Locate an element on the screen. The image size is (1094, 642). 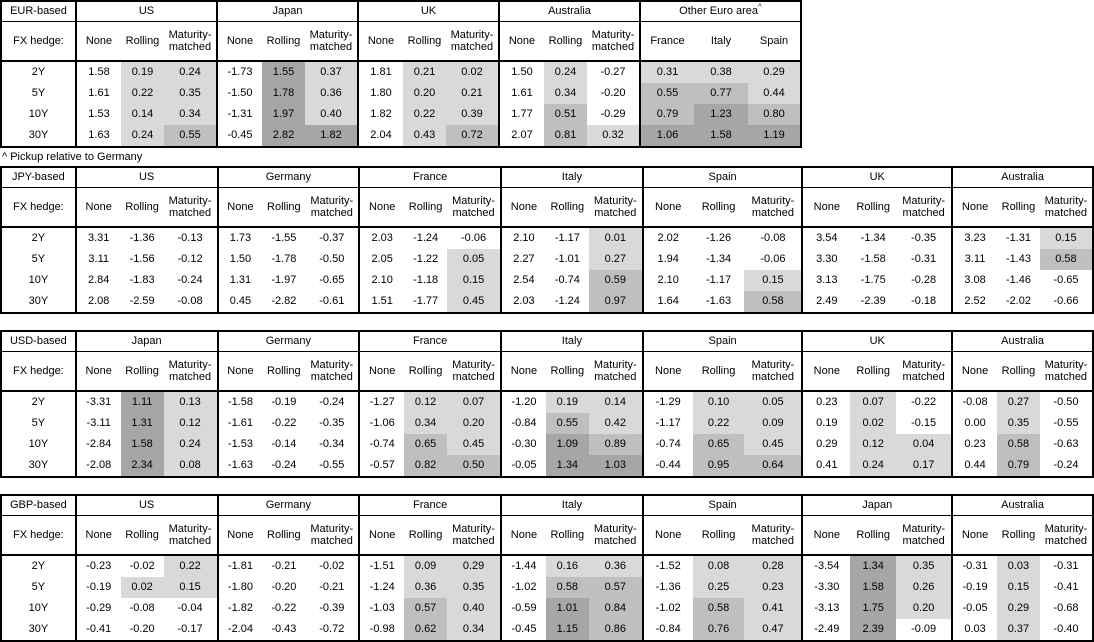
value-cell: -1.97 is located at coordinates (284, 280).